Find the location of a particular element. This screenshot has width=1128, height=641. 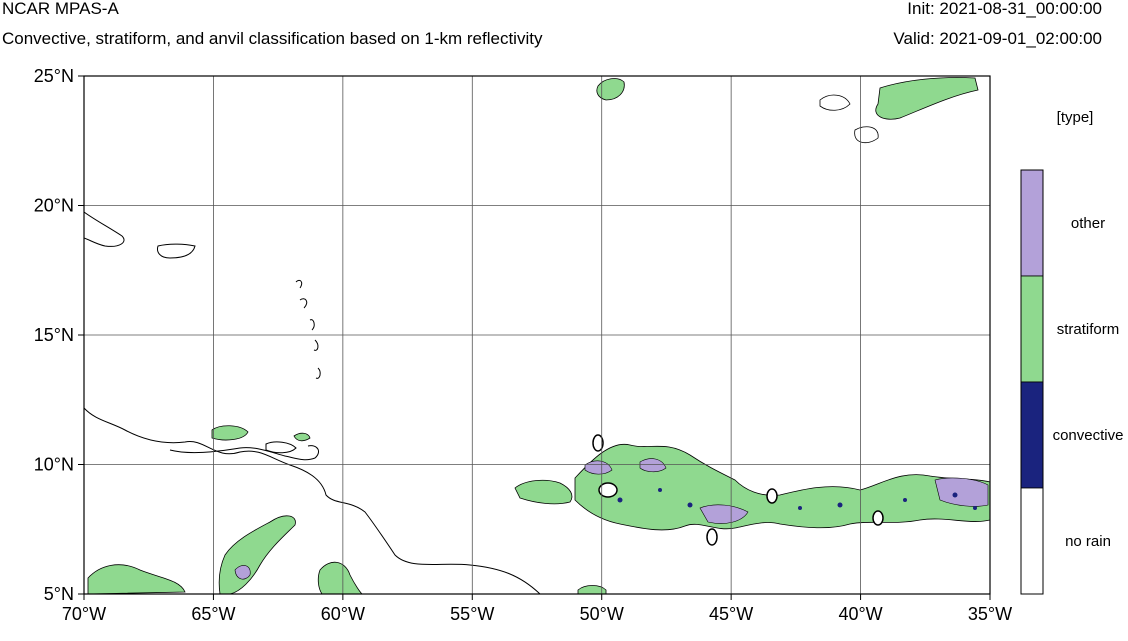

coast-lesser-antilles is located at coordinates (308, 329).